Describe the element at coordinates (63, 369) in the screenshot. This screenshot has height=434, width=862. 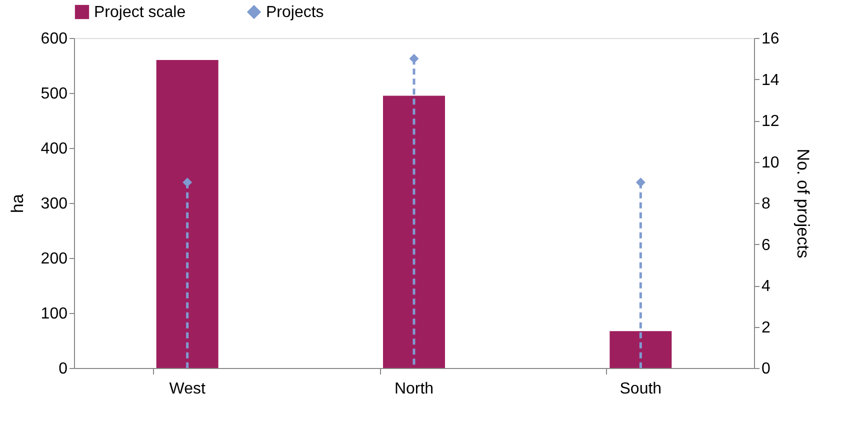
I see `y-tick-label: 0` at that location.